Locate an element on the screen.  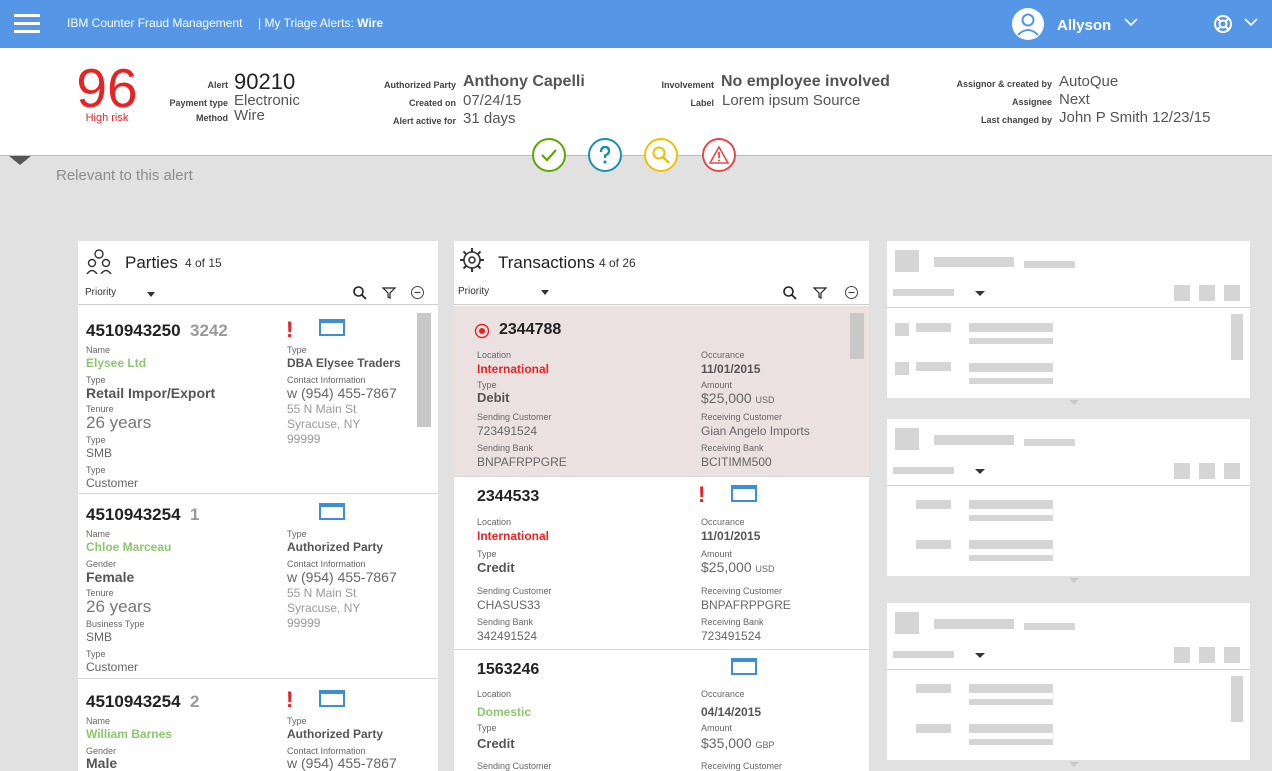
transactions-count: 4 of 26 is located at coordinates (617, 263).